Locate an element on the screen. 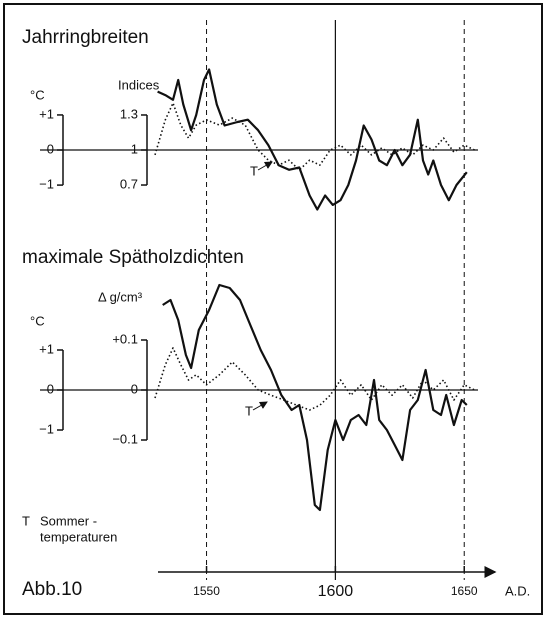 The width and height of the screenshot is (548, 620). note: temperaturen is located at coordinates (78, 536).